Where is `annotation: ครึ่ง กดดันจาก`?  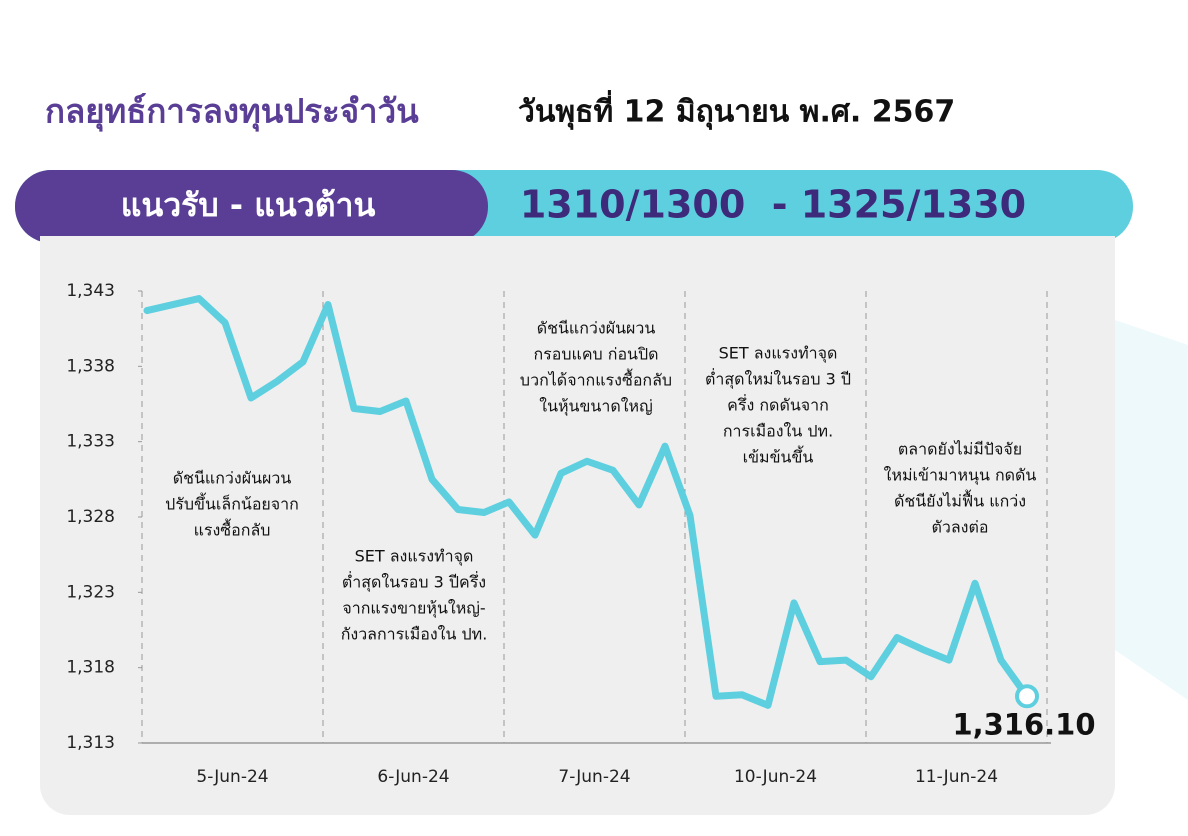 annotation: ครึ่ง กดดันจาก is located at coordinates (778, 404).